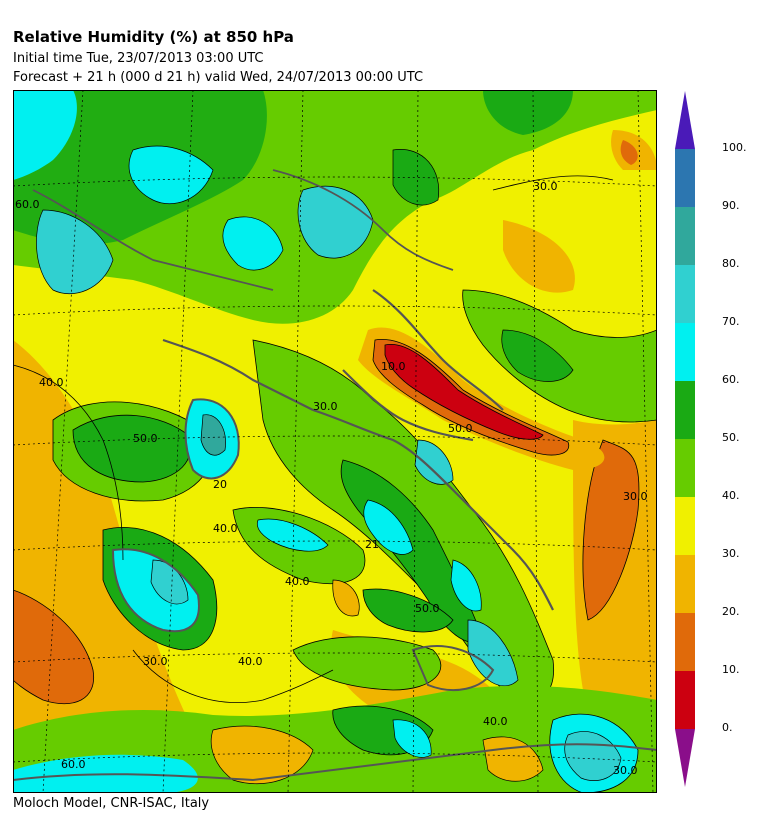 This screenshot has height=828, width=760. Describe the element at coordinates (727, 727) in the screenshot. I see `legend-label: 0.` at that location.